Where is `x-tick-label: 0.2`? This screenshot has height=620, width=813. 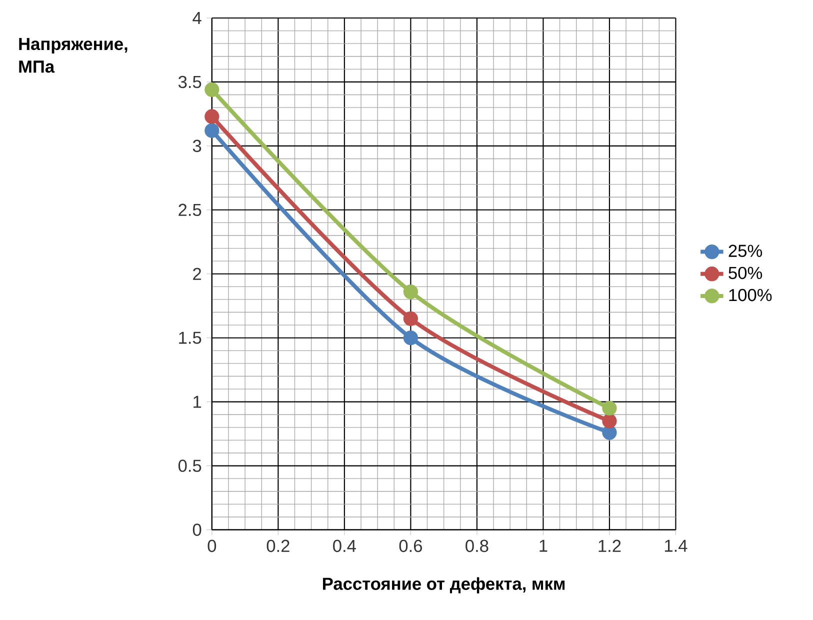 x-tick-label: 0.2 is located at coordinates (278, 546).